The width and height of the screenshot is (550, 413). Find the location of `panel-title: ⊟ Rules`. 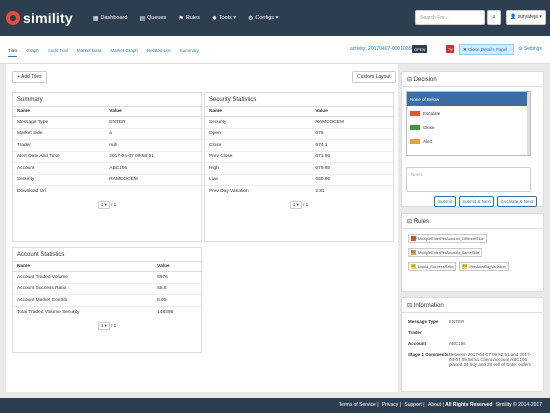

panel-title: ⊟ Rules is located at coordinates (472, 221).